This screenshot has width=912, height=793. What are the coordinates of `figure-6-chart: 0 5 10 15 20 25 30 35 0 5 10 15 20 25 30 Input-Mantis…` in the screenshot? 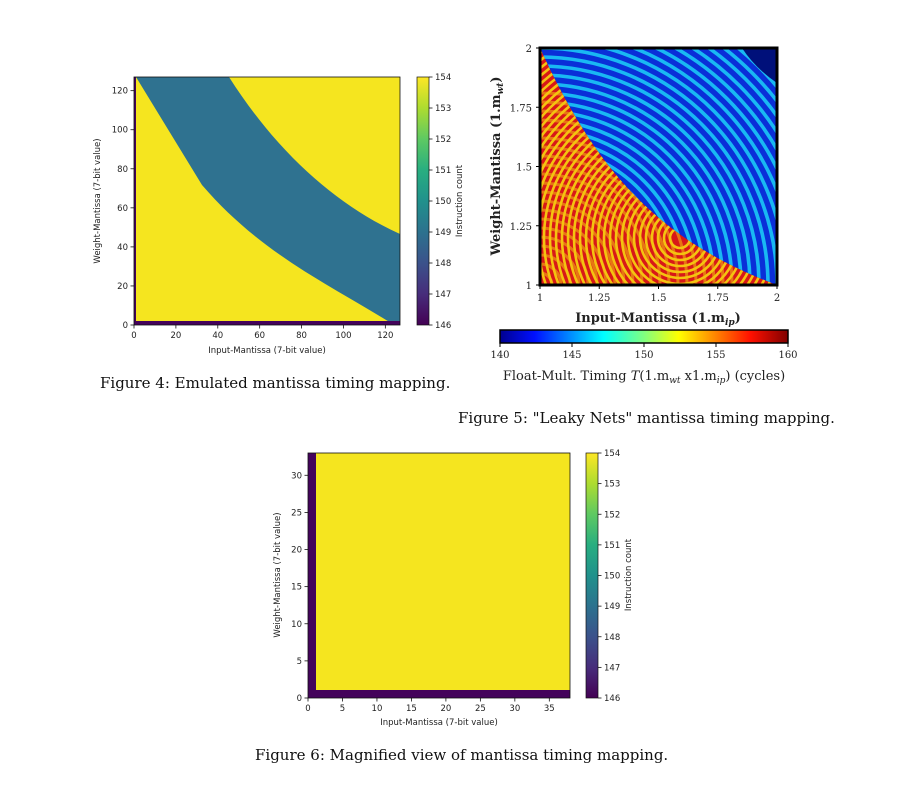 It's located at (453, 588).